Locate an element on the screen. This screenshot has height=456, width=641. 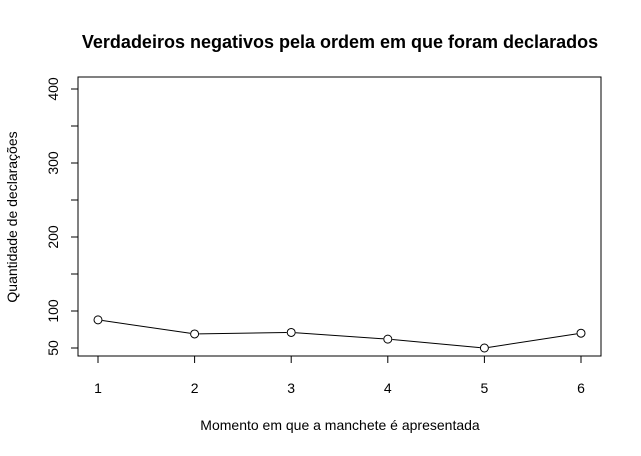
x-axis-label: Momento em que a manchete é apresentada is located at coordinates (340, 425).